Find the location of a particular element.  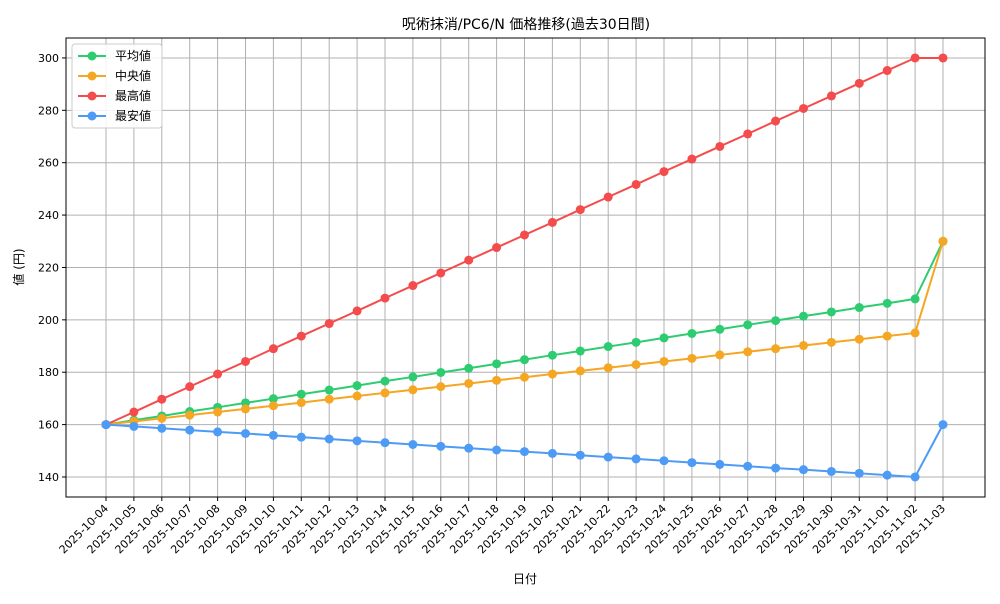

y-axis: 140 160 180 200 220 240 260 280 300 is located at coordinates (52, 268).